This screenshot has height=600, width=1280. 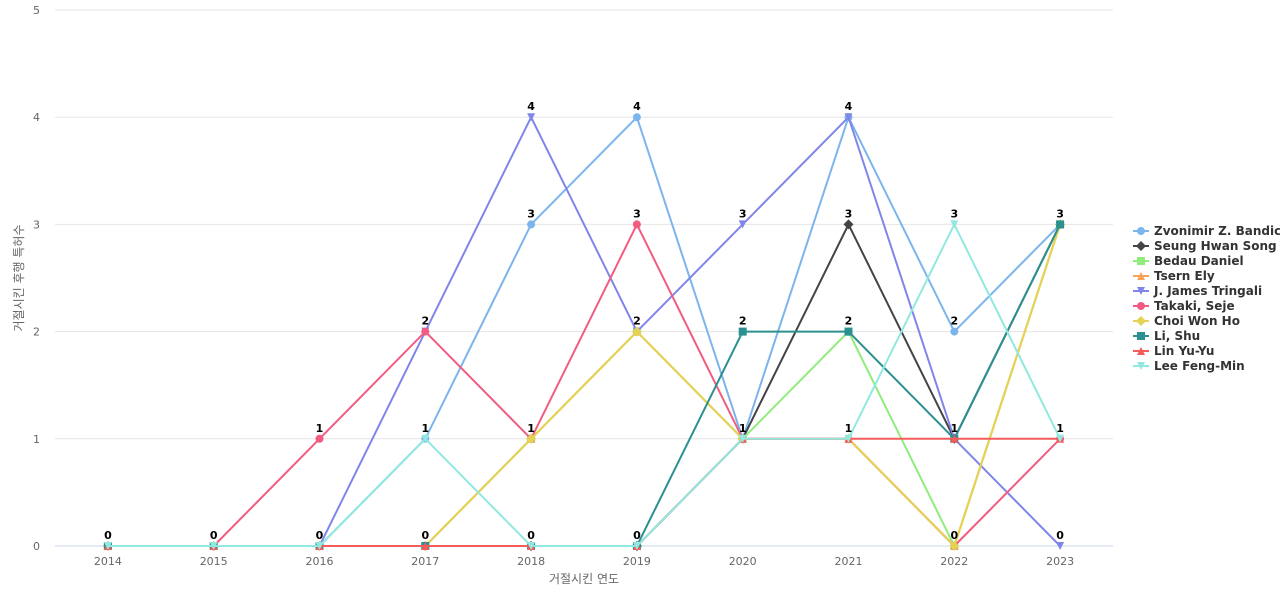 I want to click on y-tick-label: 3, so click(x=36, y=224).